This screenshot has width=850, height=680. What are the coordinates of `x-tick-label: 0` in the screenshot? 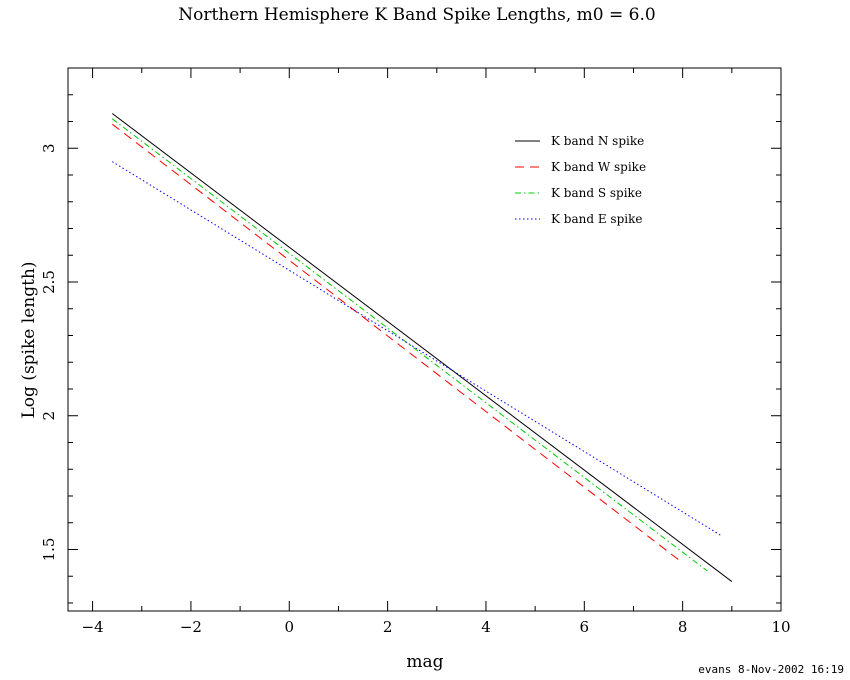 It's located at (290, 627).